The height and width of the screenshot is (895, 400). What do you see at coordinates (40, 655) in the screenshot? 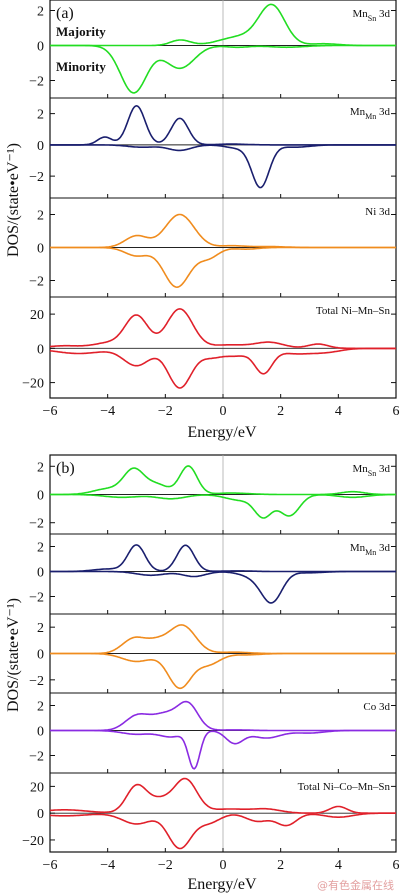
I see `y-tick-label-1-2-0: 0` at bounding box center [40, 655].